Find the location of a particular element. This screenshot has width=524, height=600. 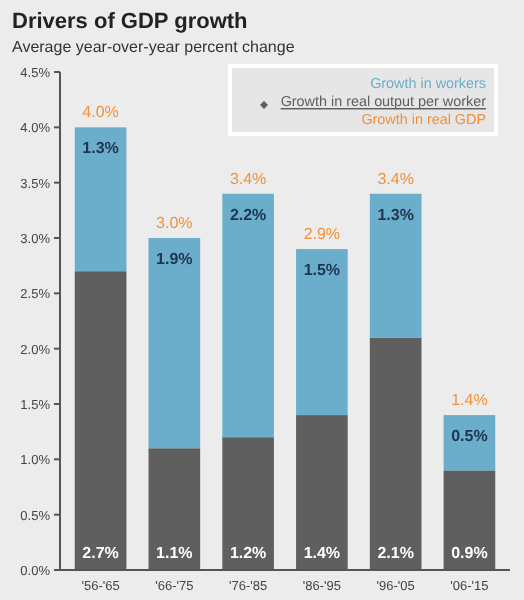

total-label: 3.0% is located at coordinates (174, 223).